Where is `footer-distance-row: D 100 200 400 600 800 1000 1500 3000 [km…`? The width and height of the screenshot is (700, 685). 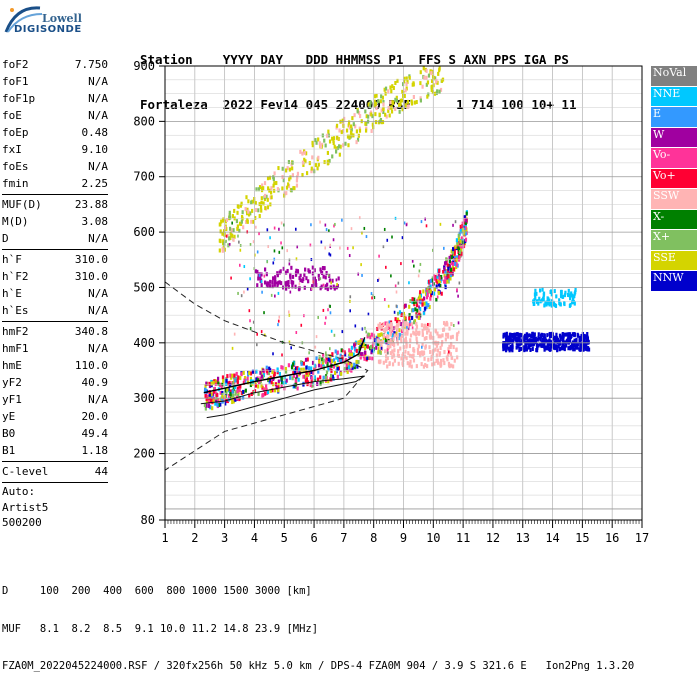
footer-distance-row: D 100 200 400 600 800 1000 1500 3000 [km… is located at coordinates (157, 591).